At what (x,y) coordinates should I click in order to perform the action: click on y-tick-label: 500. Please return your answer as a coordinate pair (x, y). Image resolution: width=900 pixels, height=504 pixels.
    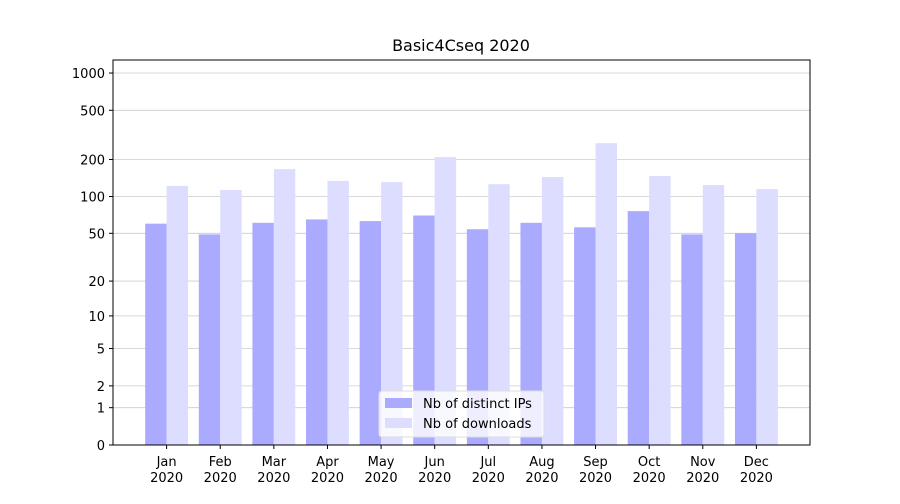
    Looking at the image, I should click on (92, 111).